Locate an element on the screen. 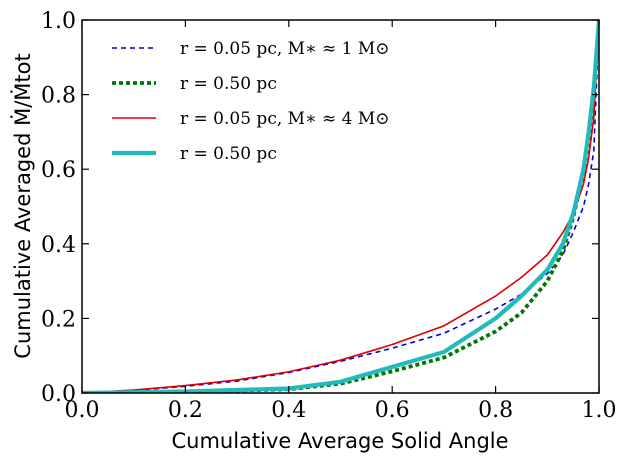  y-tick-label: 0.8 is located at coordinates (58, 96).